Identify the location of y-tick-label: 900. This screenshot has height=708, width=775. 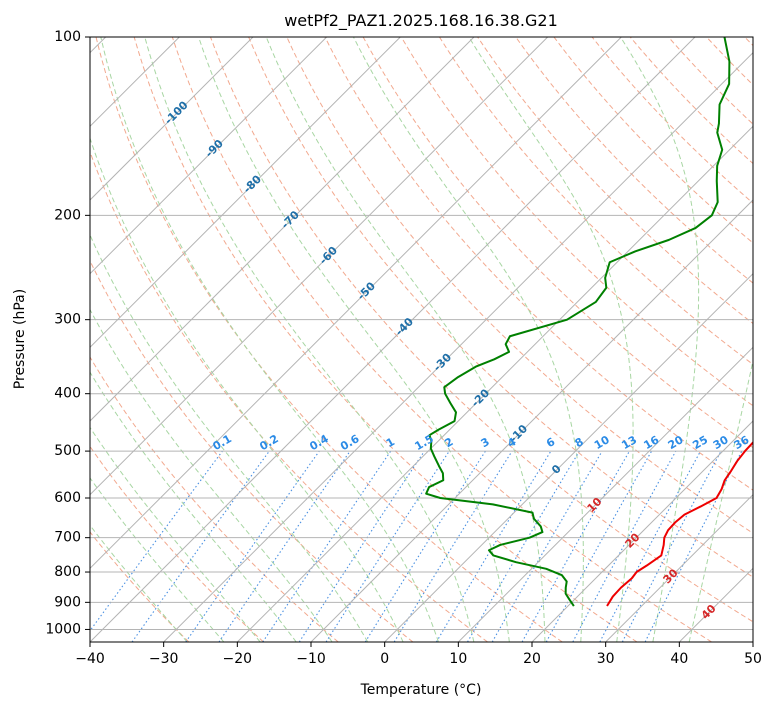
(67, 602).